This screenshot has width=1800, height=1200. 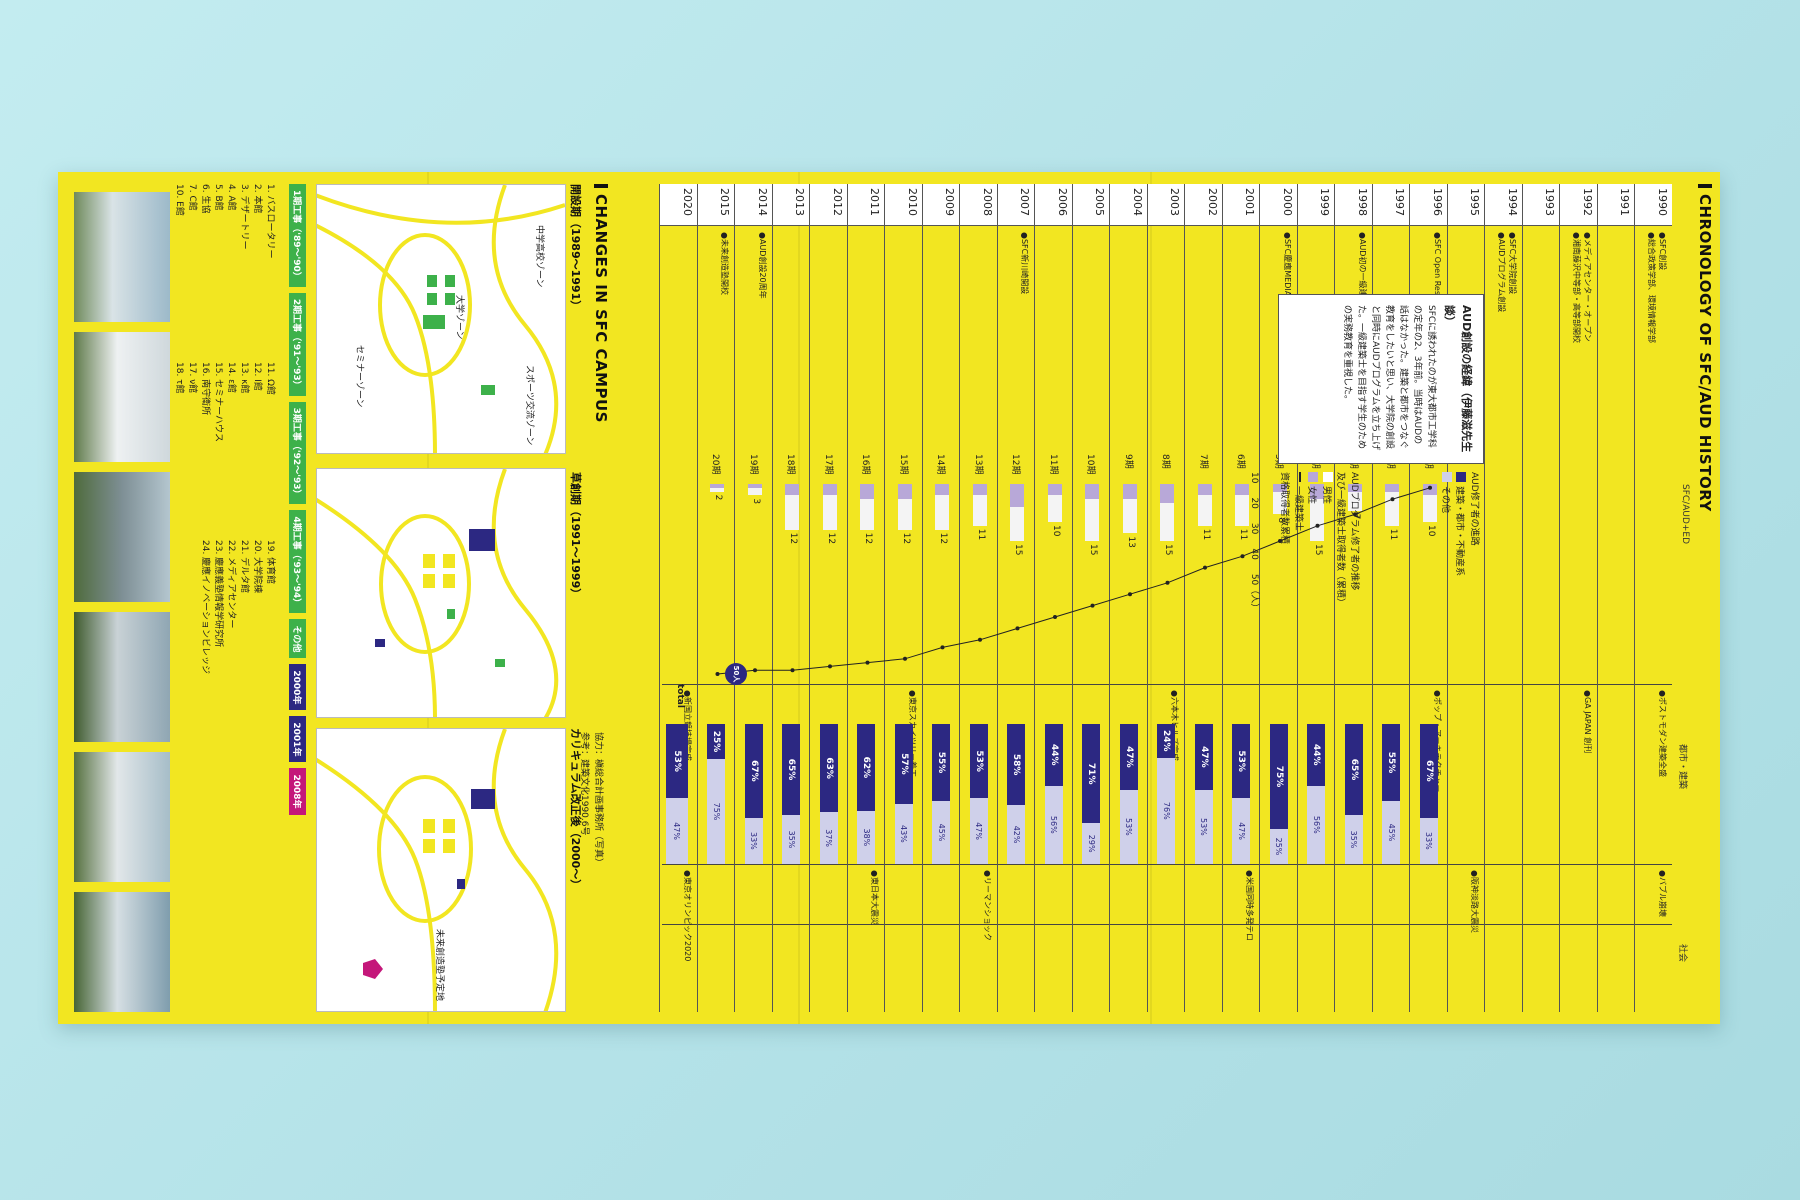 What do you see at coordinates (1128, 598) in the screenshot?
I see `year-row: 2004` at bounding box center [1128, 598].